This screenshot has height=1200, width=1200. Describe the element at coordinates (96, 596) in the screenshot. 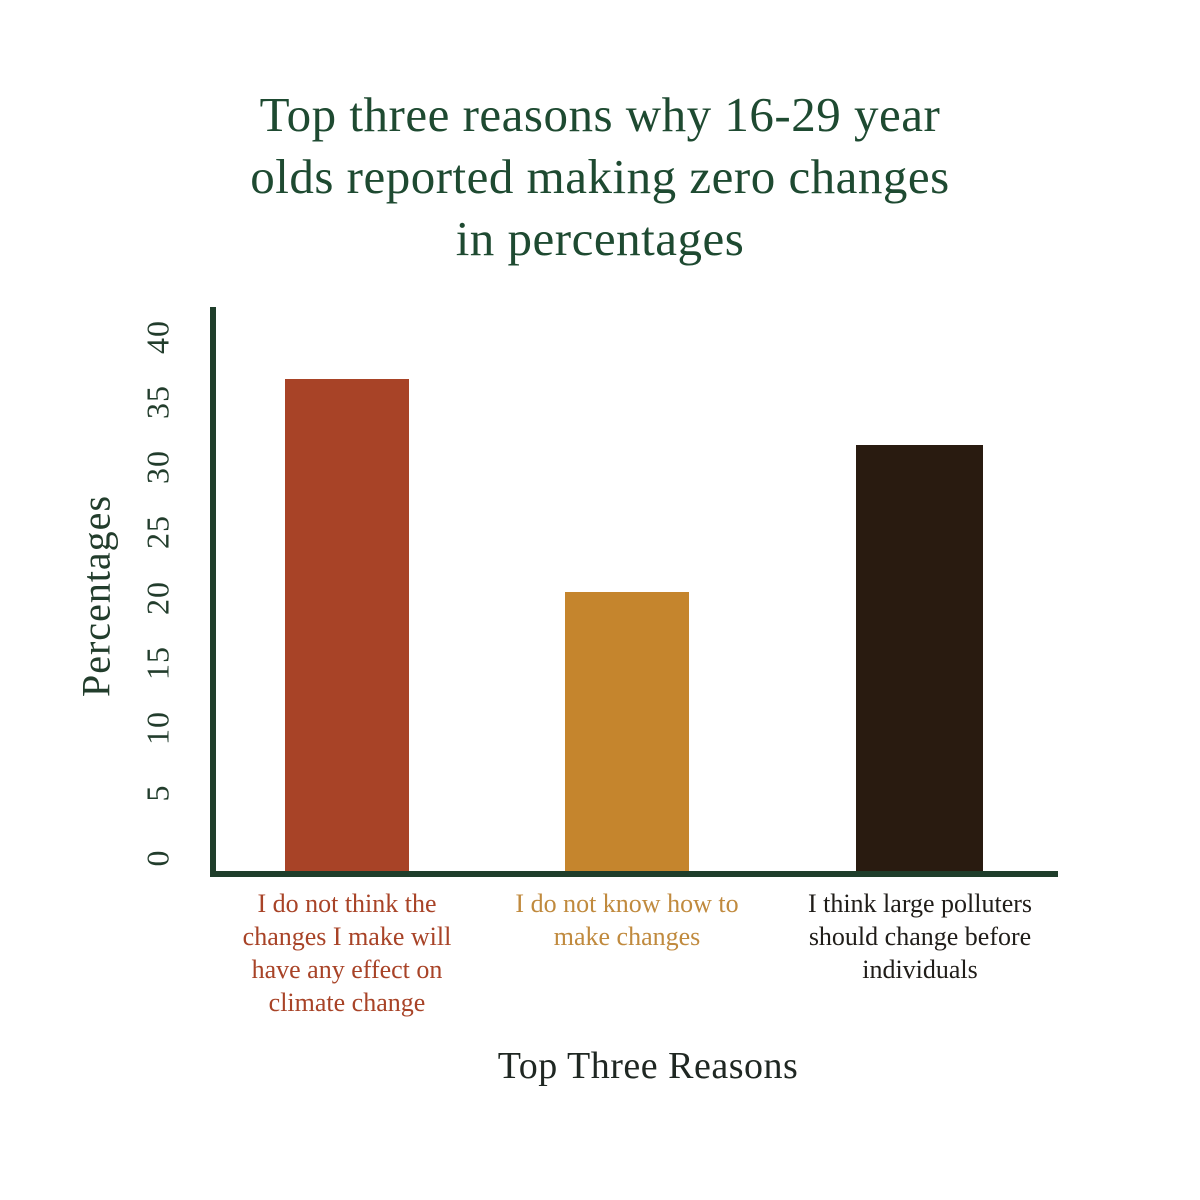

I see `y-axis-title: Percentages` at that location.